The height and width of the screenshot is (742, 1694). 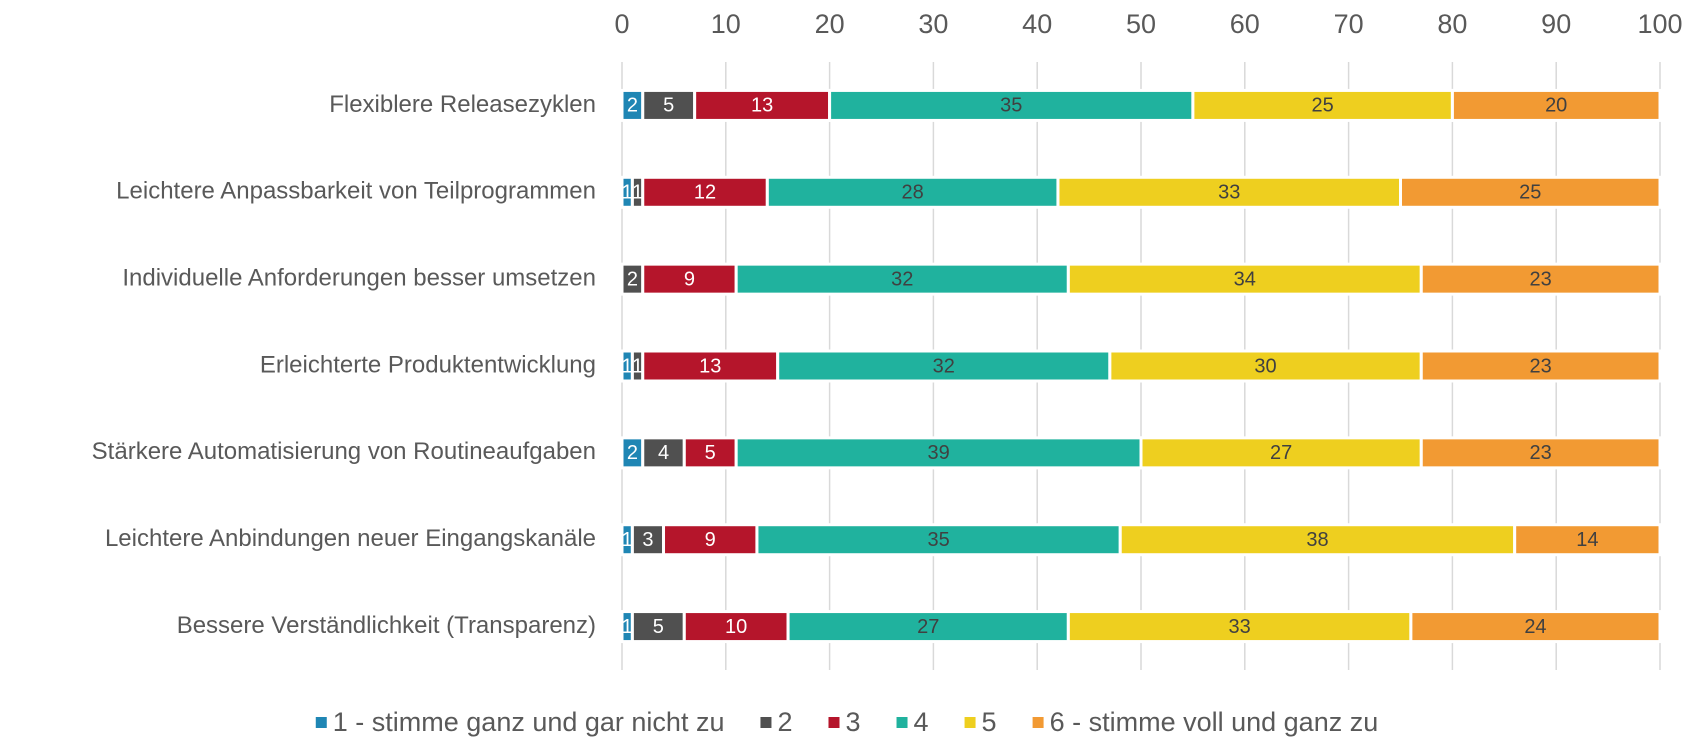 What do you see at coordinates (913, 193) in the screenshot?
I see `data-label: 28` at bounding box center [913, 193].